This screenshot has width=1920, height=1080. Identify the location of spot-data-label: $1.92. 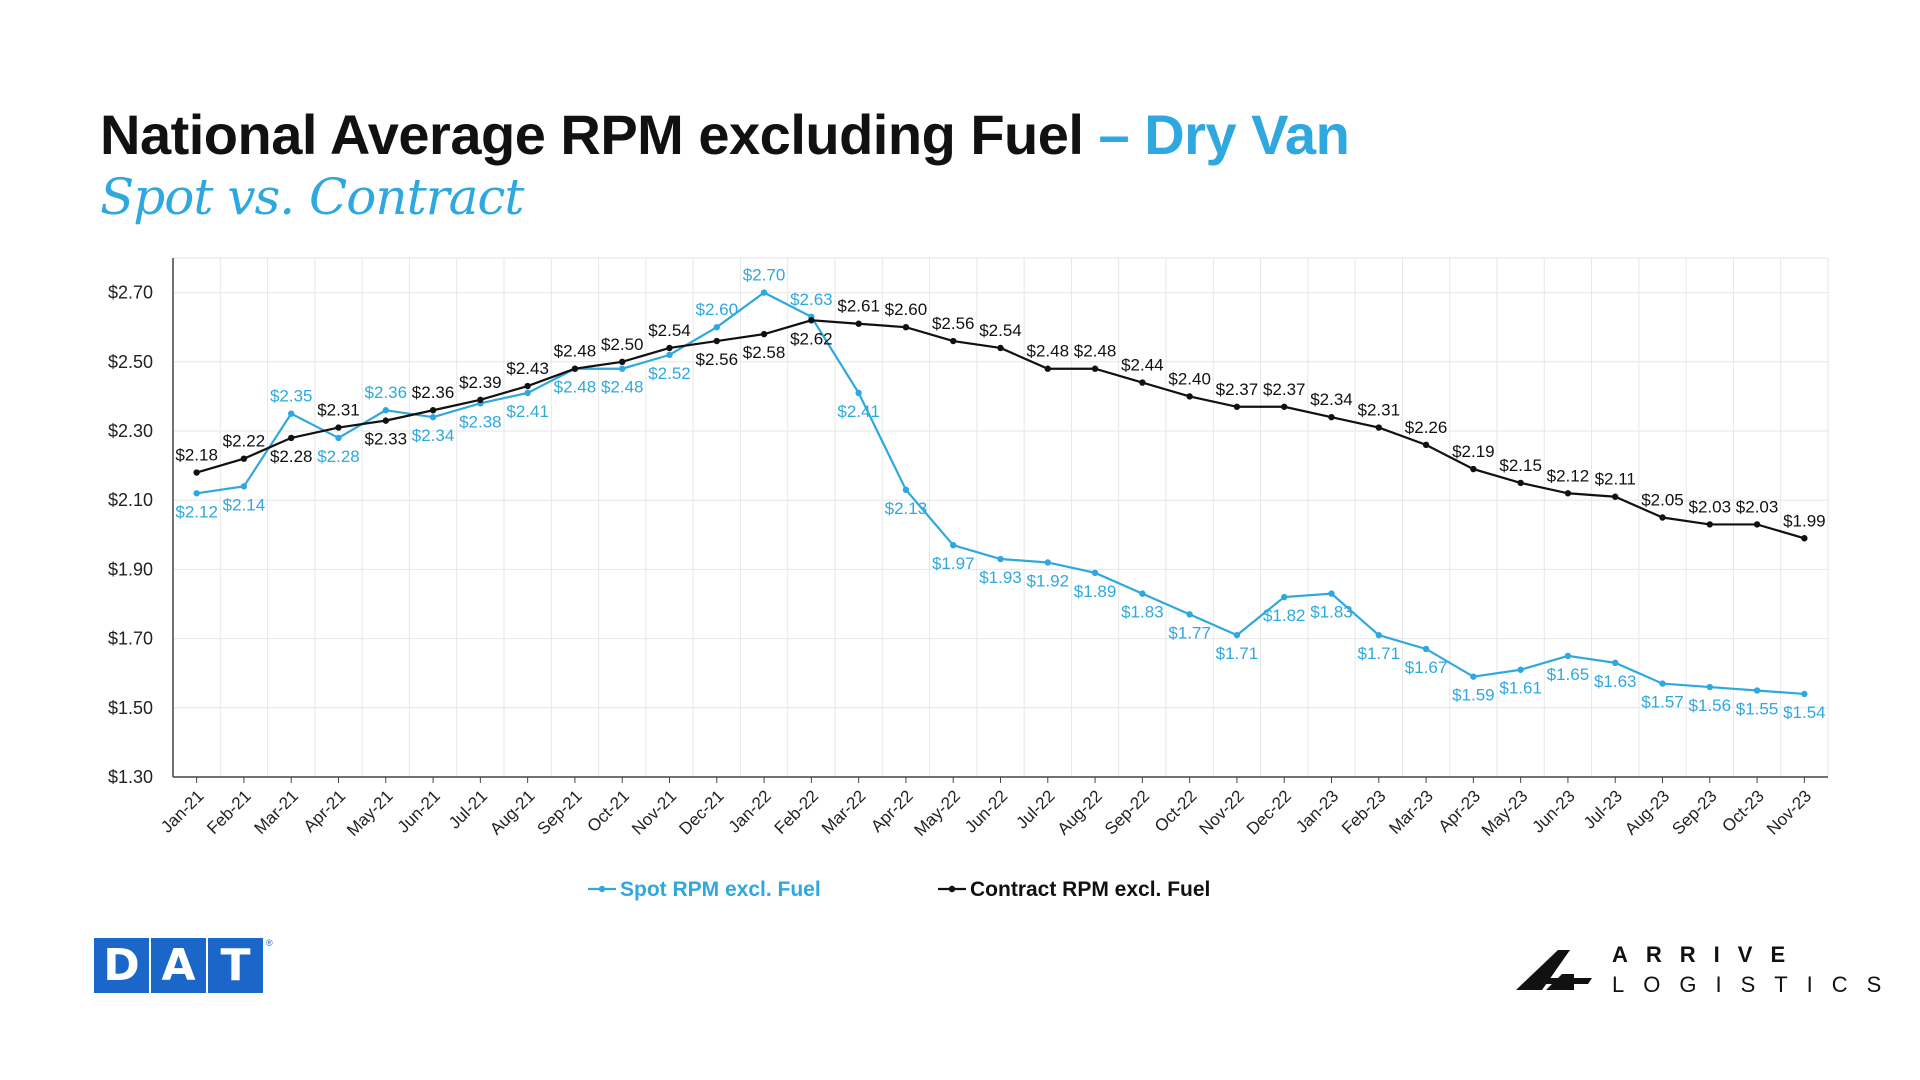
(1048, 580).